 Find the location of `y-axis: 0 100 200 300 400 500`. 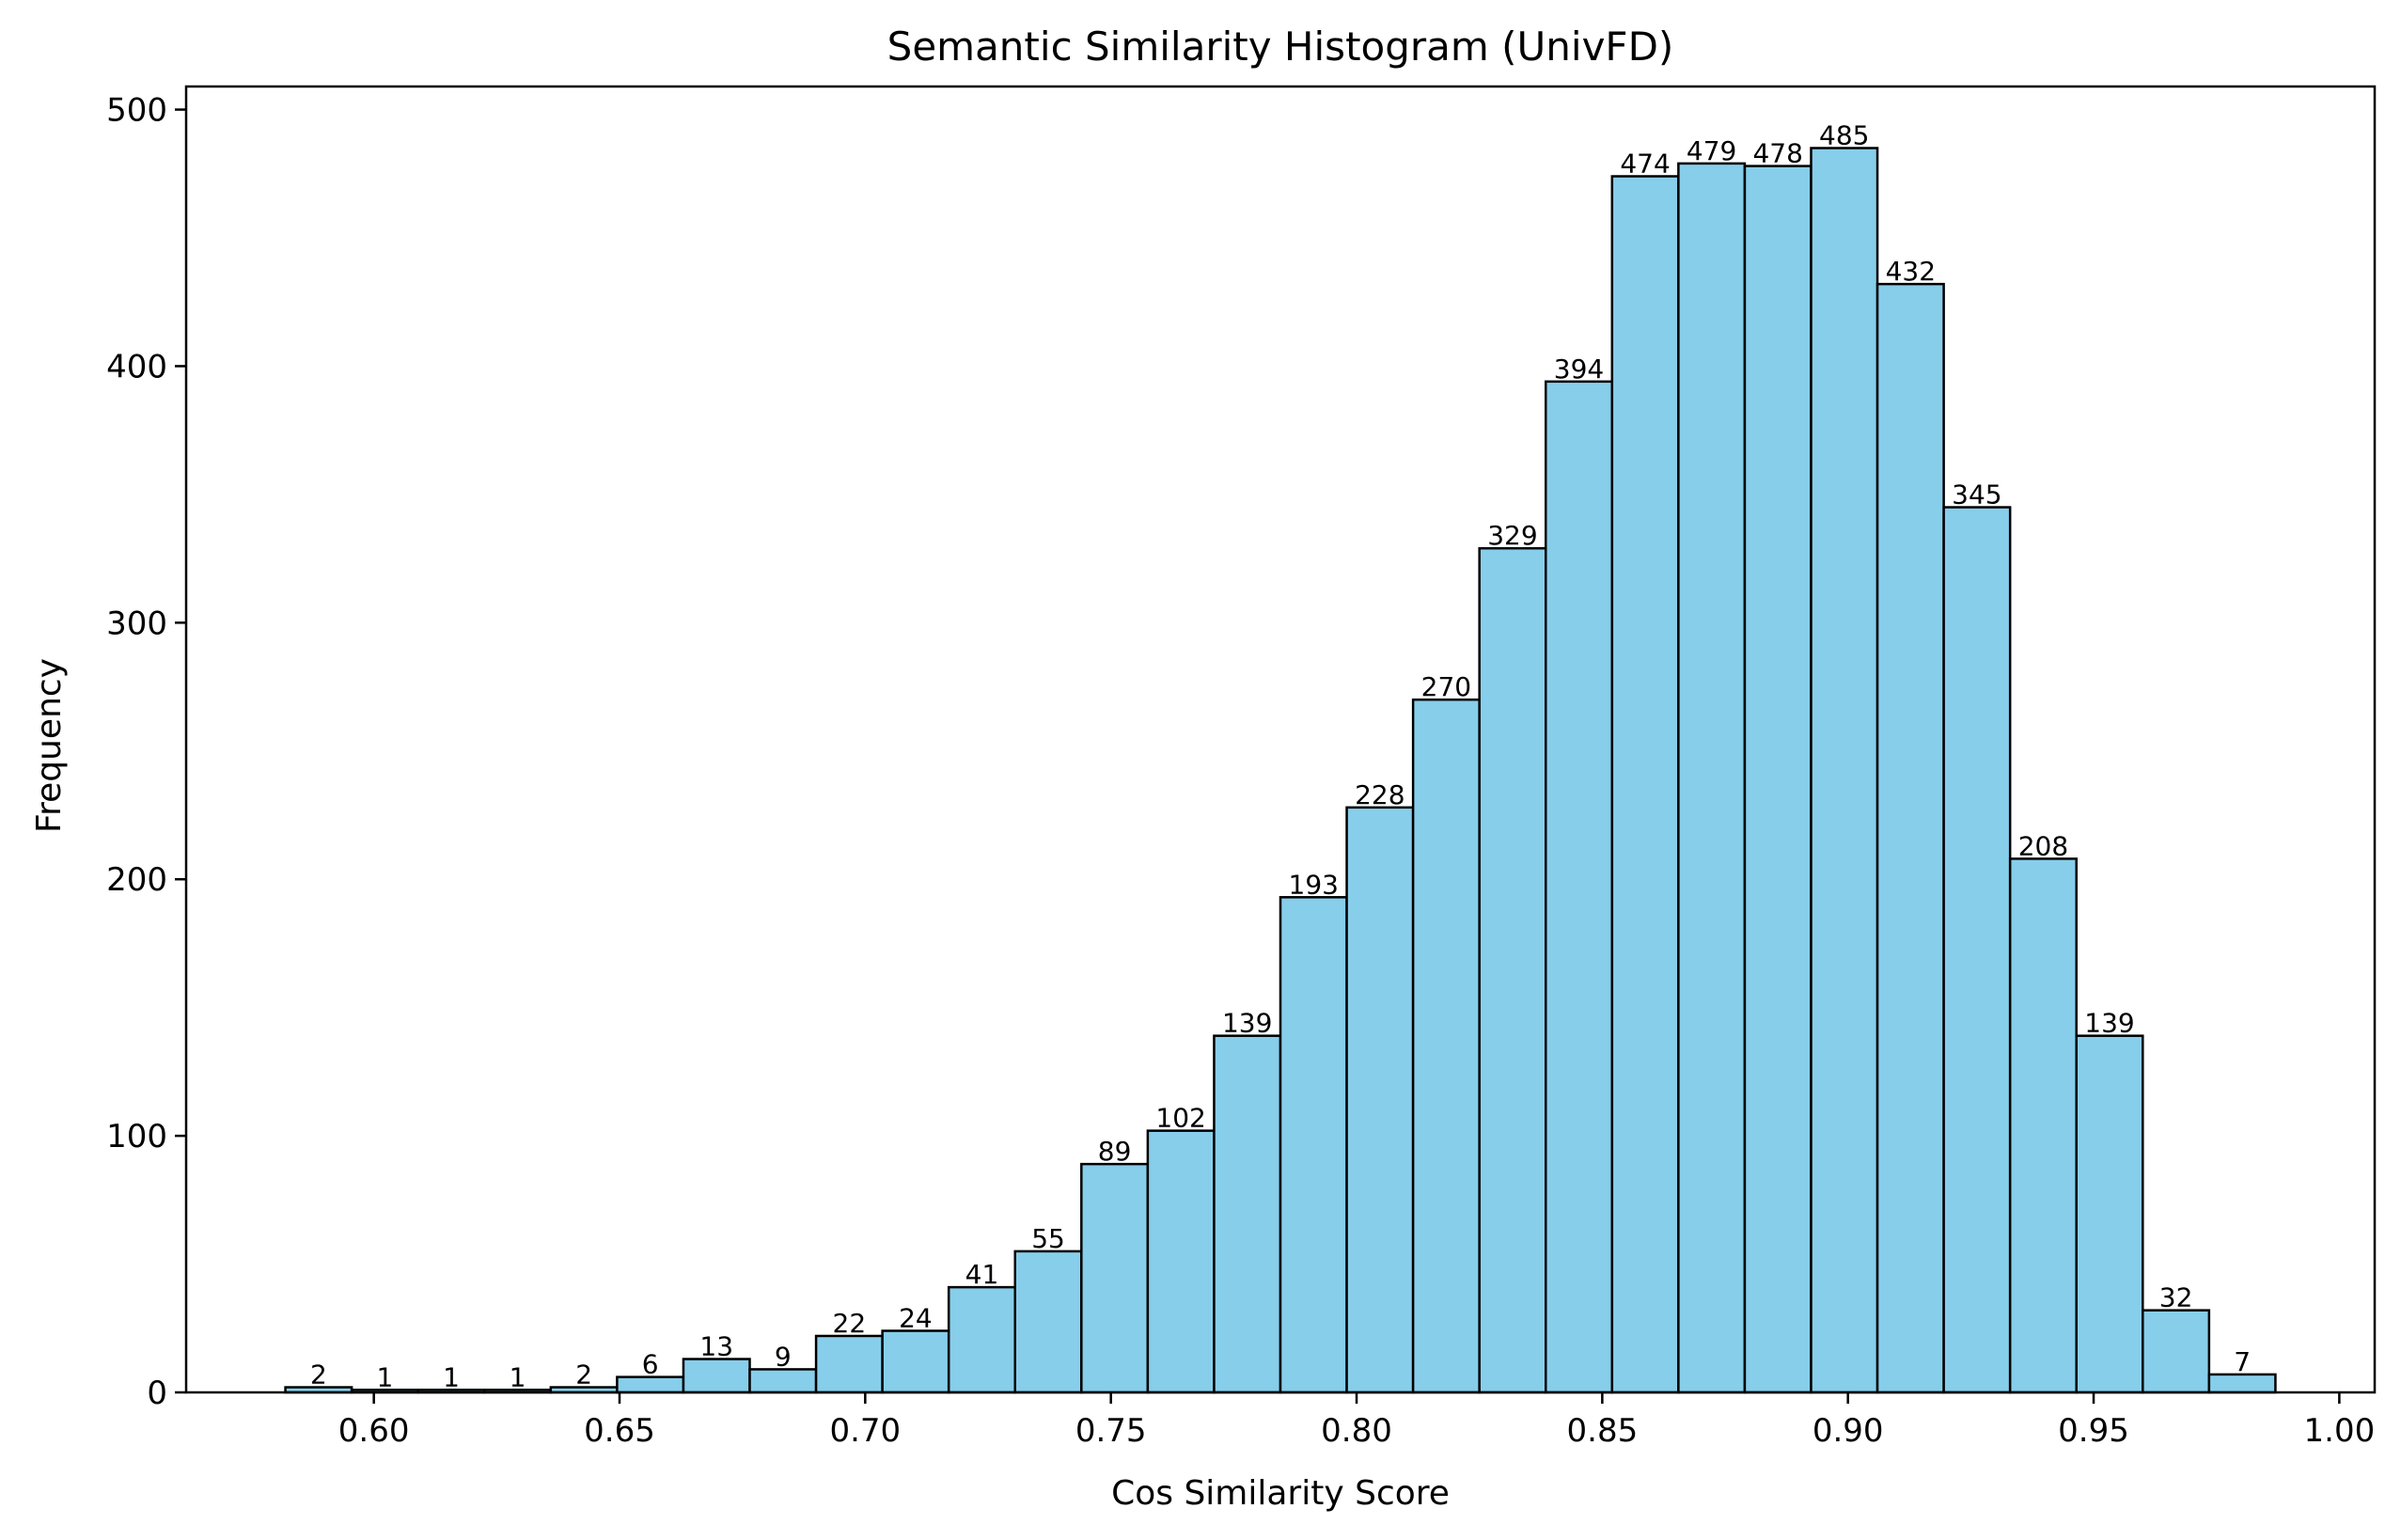

y-axis: 0 100 200 300 400 500 is located at coordinates (146, 752).